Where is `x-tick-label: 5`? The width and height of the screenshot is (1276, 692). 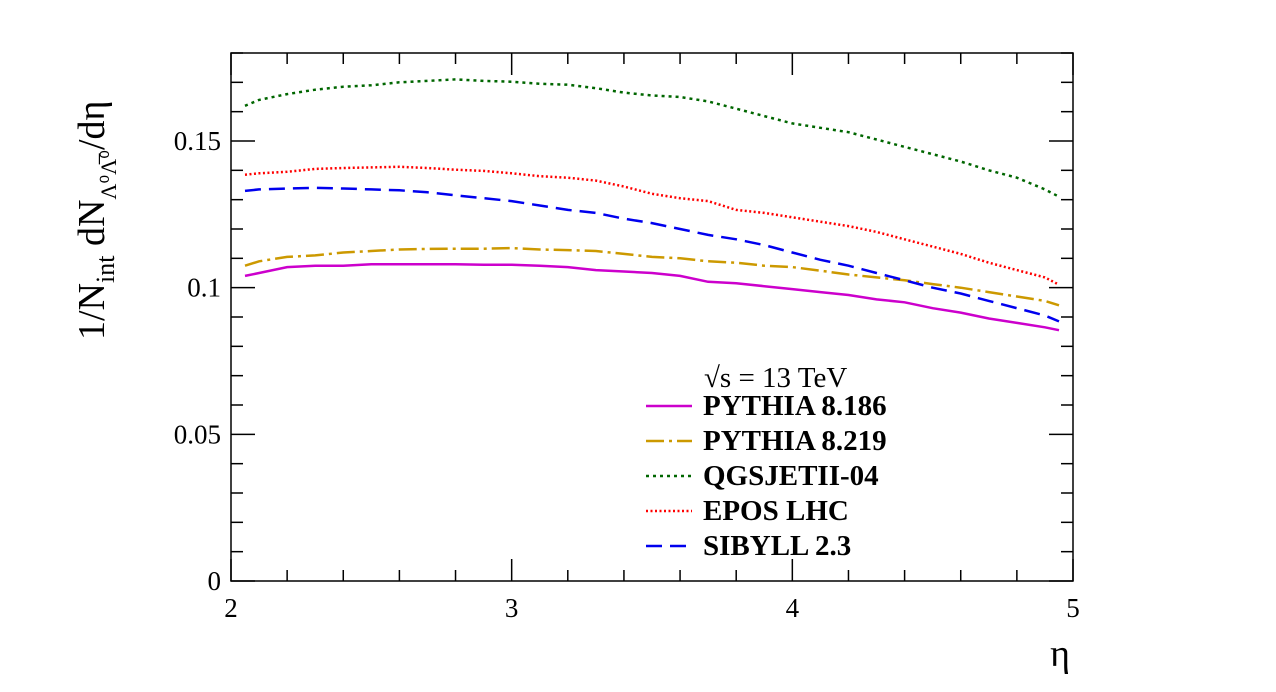 x-tick-label: 5 is located at coordinates (1073, 608).